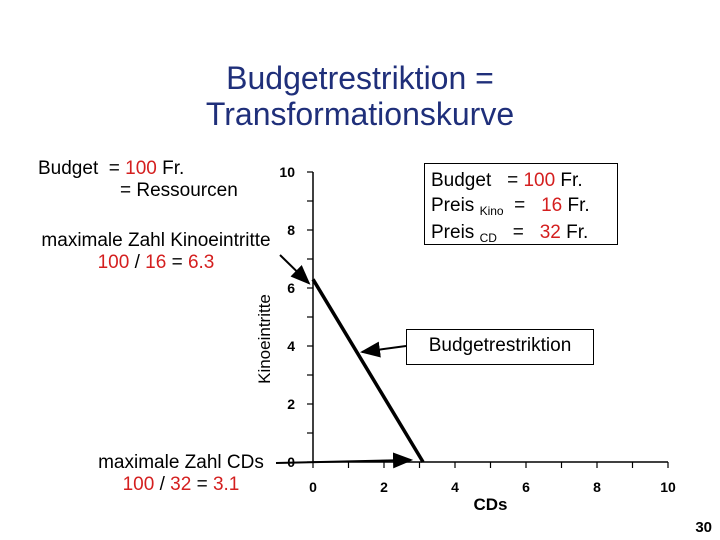 The height and width of the screenshot is (540, 720). Describe the element at coordinates (455, 487) in the screenshot. I see `x-tick-label: 4` at that location.